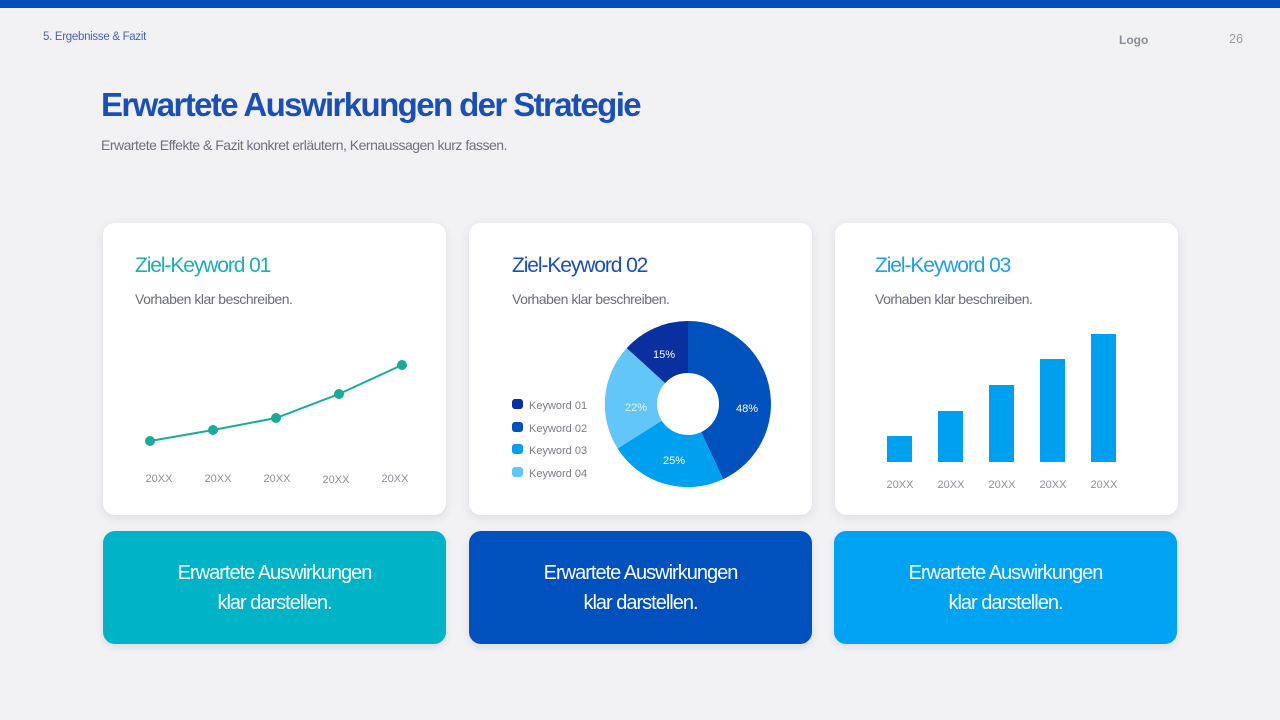 This screenshot has width=1280, height=720. I want to click on card-title: Ziel-Keyword 03, so click(943, 265).